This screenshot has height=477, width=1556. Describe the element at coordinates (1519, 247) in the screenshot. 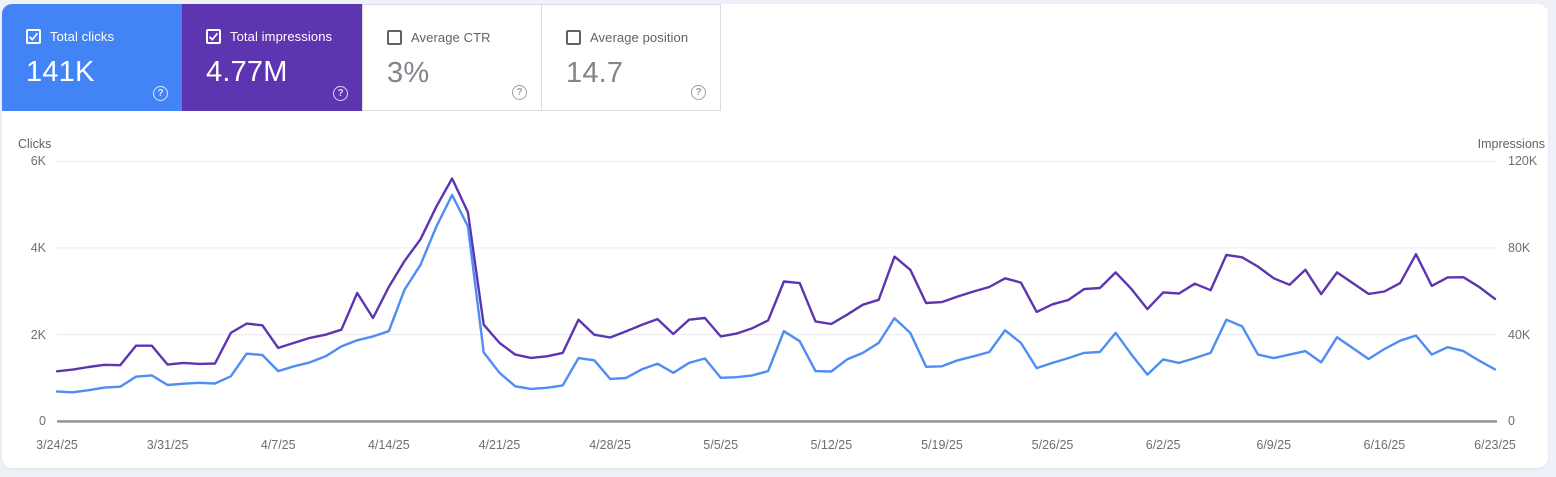

I see `right-y-tick-label: 80K` at that location.